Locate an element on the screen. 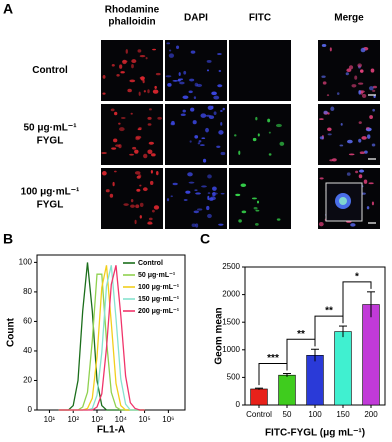  x-tick-label: 10⁴ is located at coordinates (121, 419).